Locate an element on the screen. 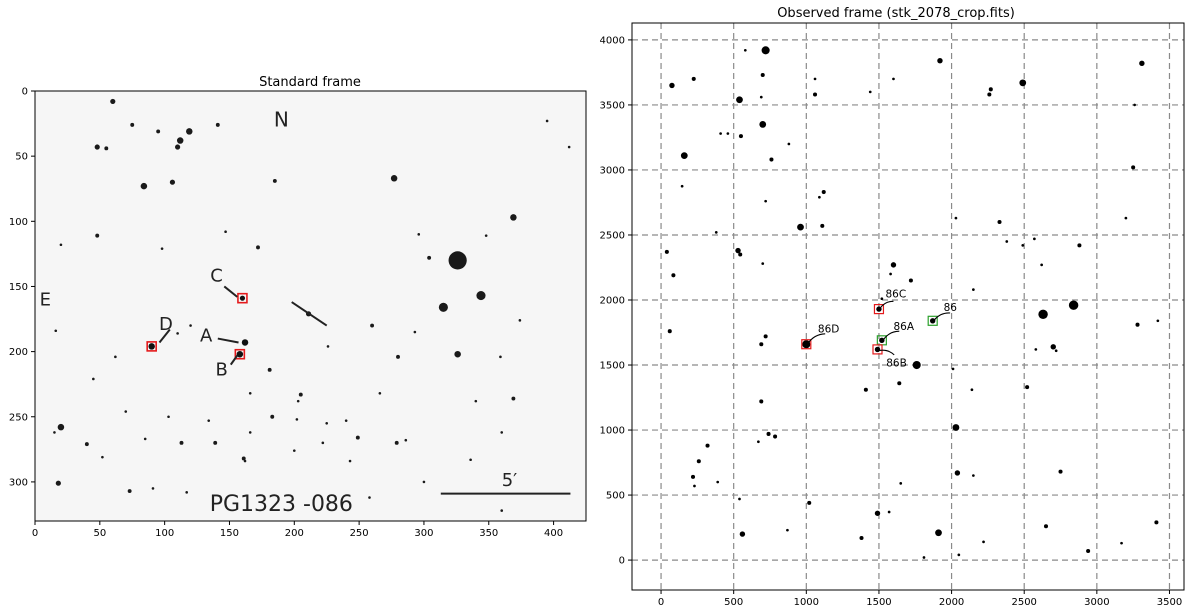 The width and height of the screenshot is (1195, 615). north-marker: N is located at coordinates (281, 120).